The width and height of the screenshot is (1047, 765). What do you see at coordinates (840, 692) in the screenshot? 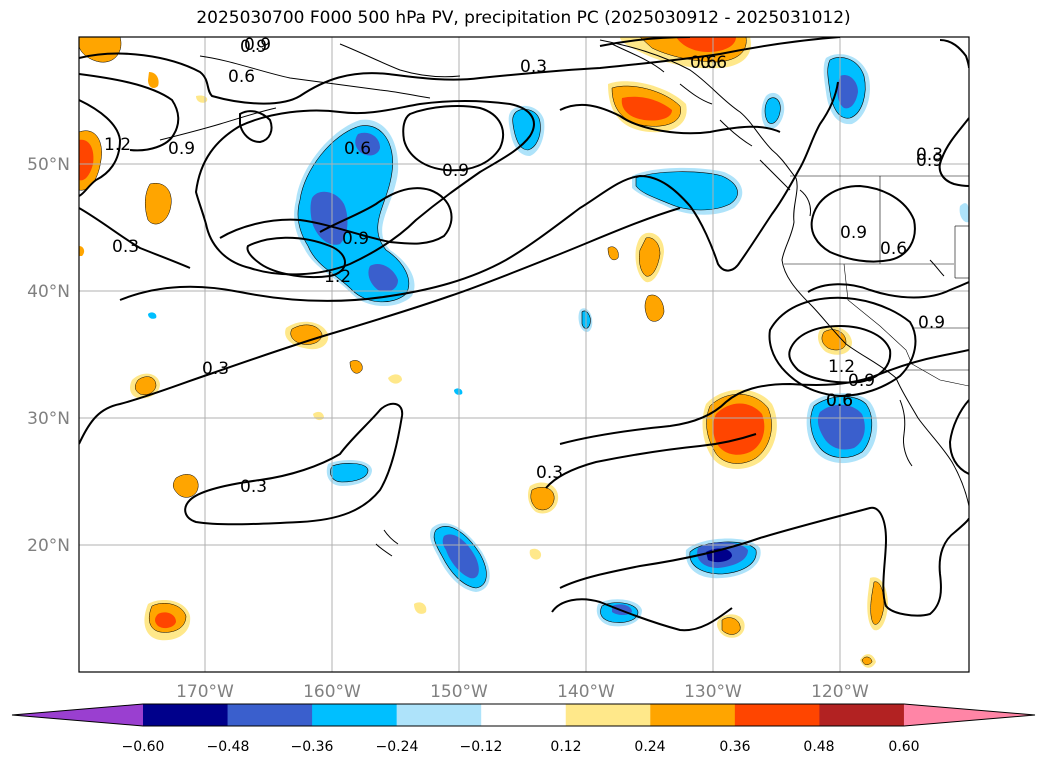
I see `lon-label: 120°W` at bounding box center [840, 692].